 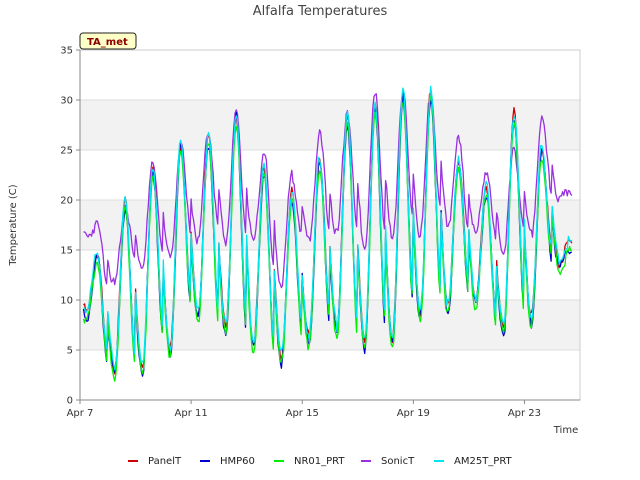 I want to click on y-tick-label: 20, so click(x=66, y=201).